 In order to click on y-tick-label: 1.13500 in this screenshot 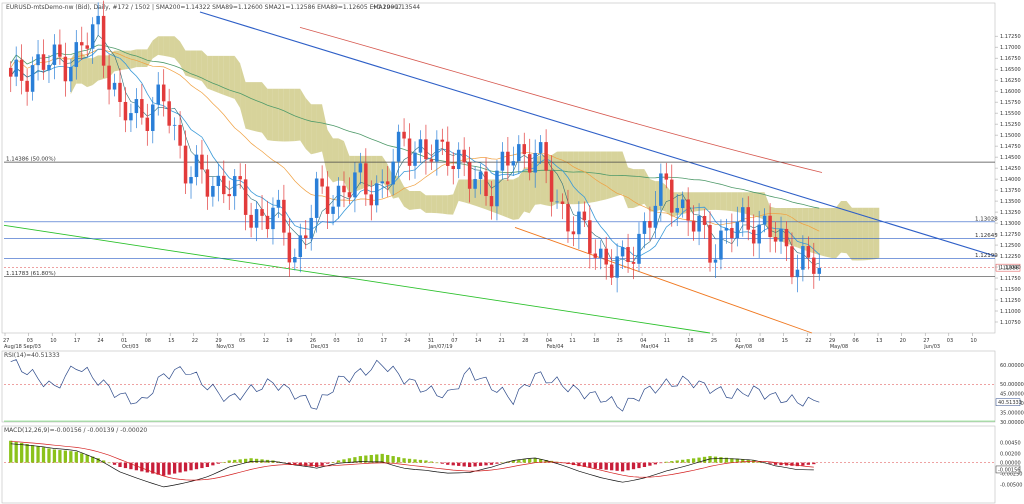, I will do `click(1010, 202)`.